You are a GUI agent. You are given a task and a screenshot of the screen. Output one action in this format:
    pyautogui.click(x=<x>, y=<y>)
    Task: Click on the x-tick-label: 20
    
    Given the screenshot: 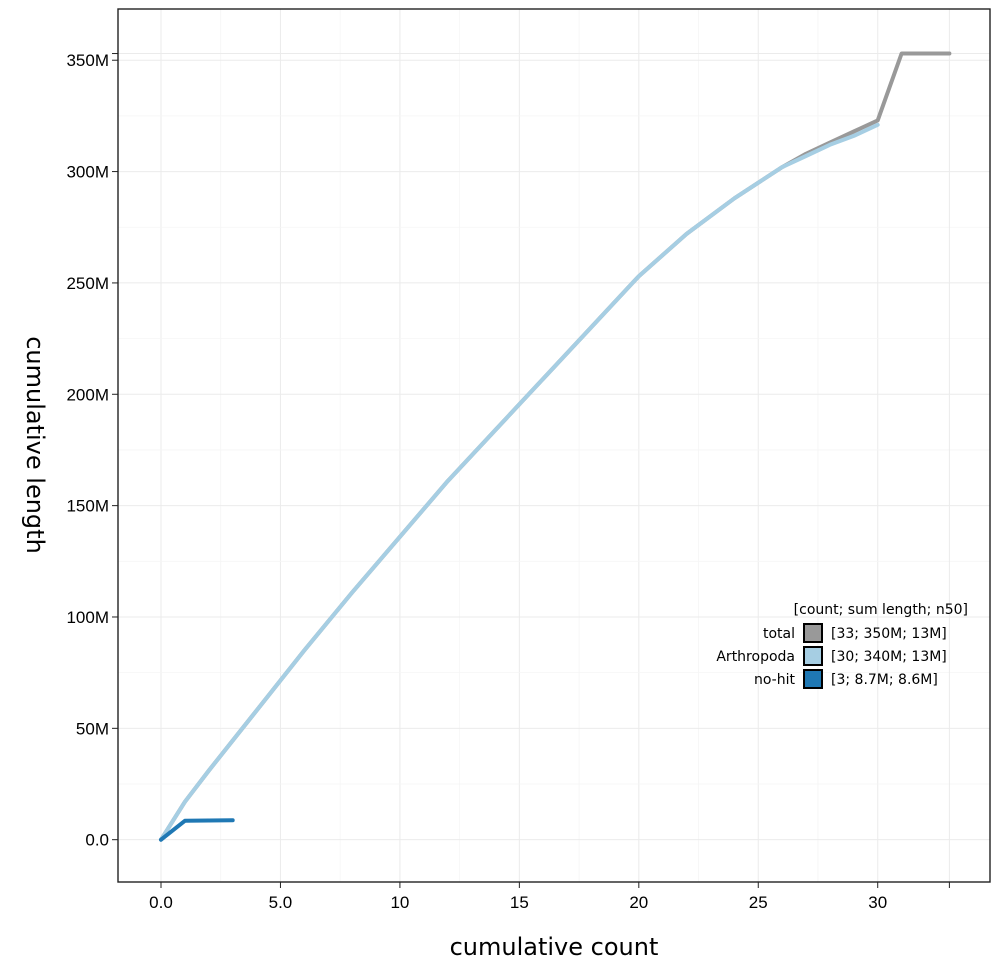 What is the action you would take?
    pyautogui.click(x=638, y=902)
    